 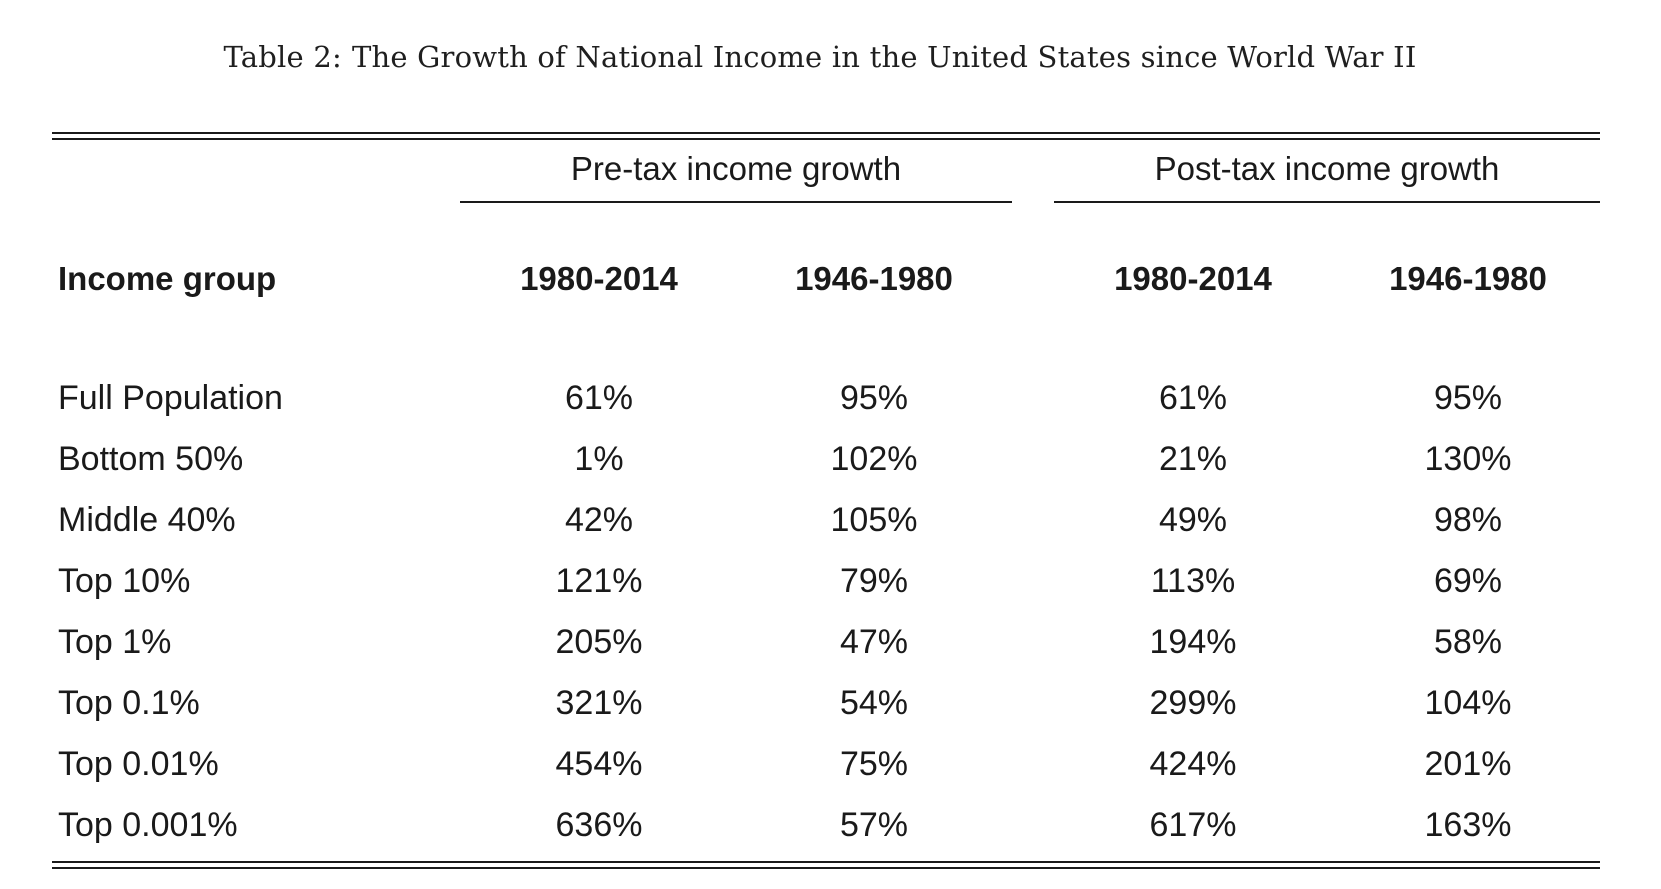 What do you see at coordinates (1468, 581) in the screenshot?
I see `table-cell: 69%` at bounding box center [1468, 581].